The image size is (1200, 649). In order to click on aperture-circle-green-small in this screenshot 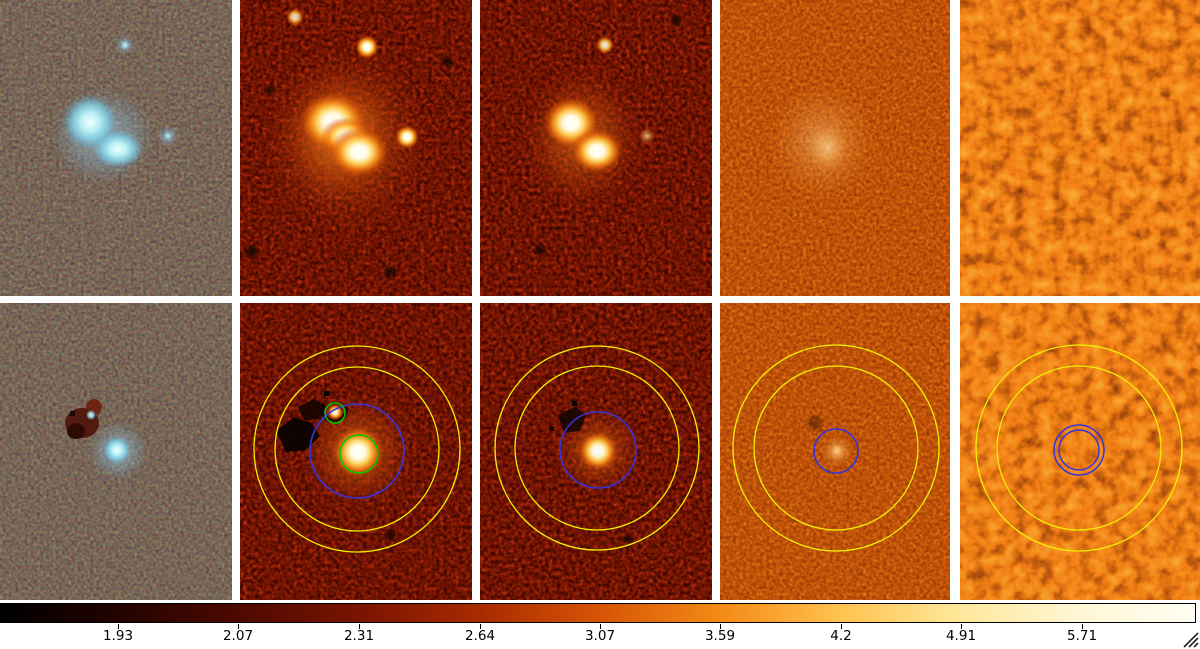, I will do `click(335, 413)`.